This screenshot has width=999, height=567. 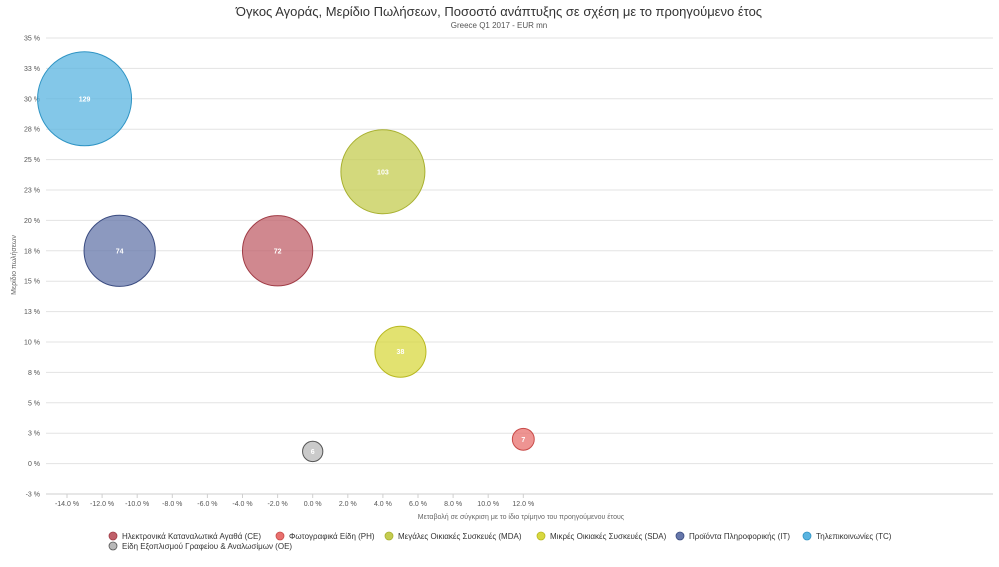 I want to click on x-tick-label: -4.0 %, so click(x=242, y=504).